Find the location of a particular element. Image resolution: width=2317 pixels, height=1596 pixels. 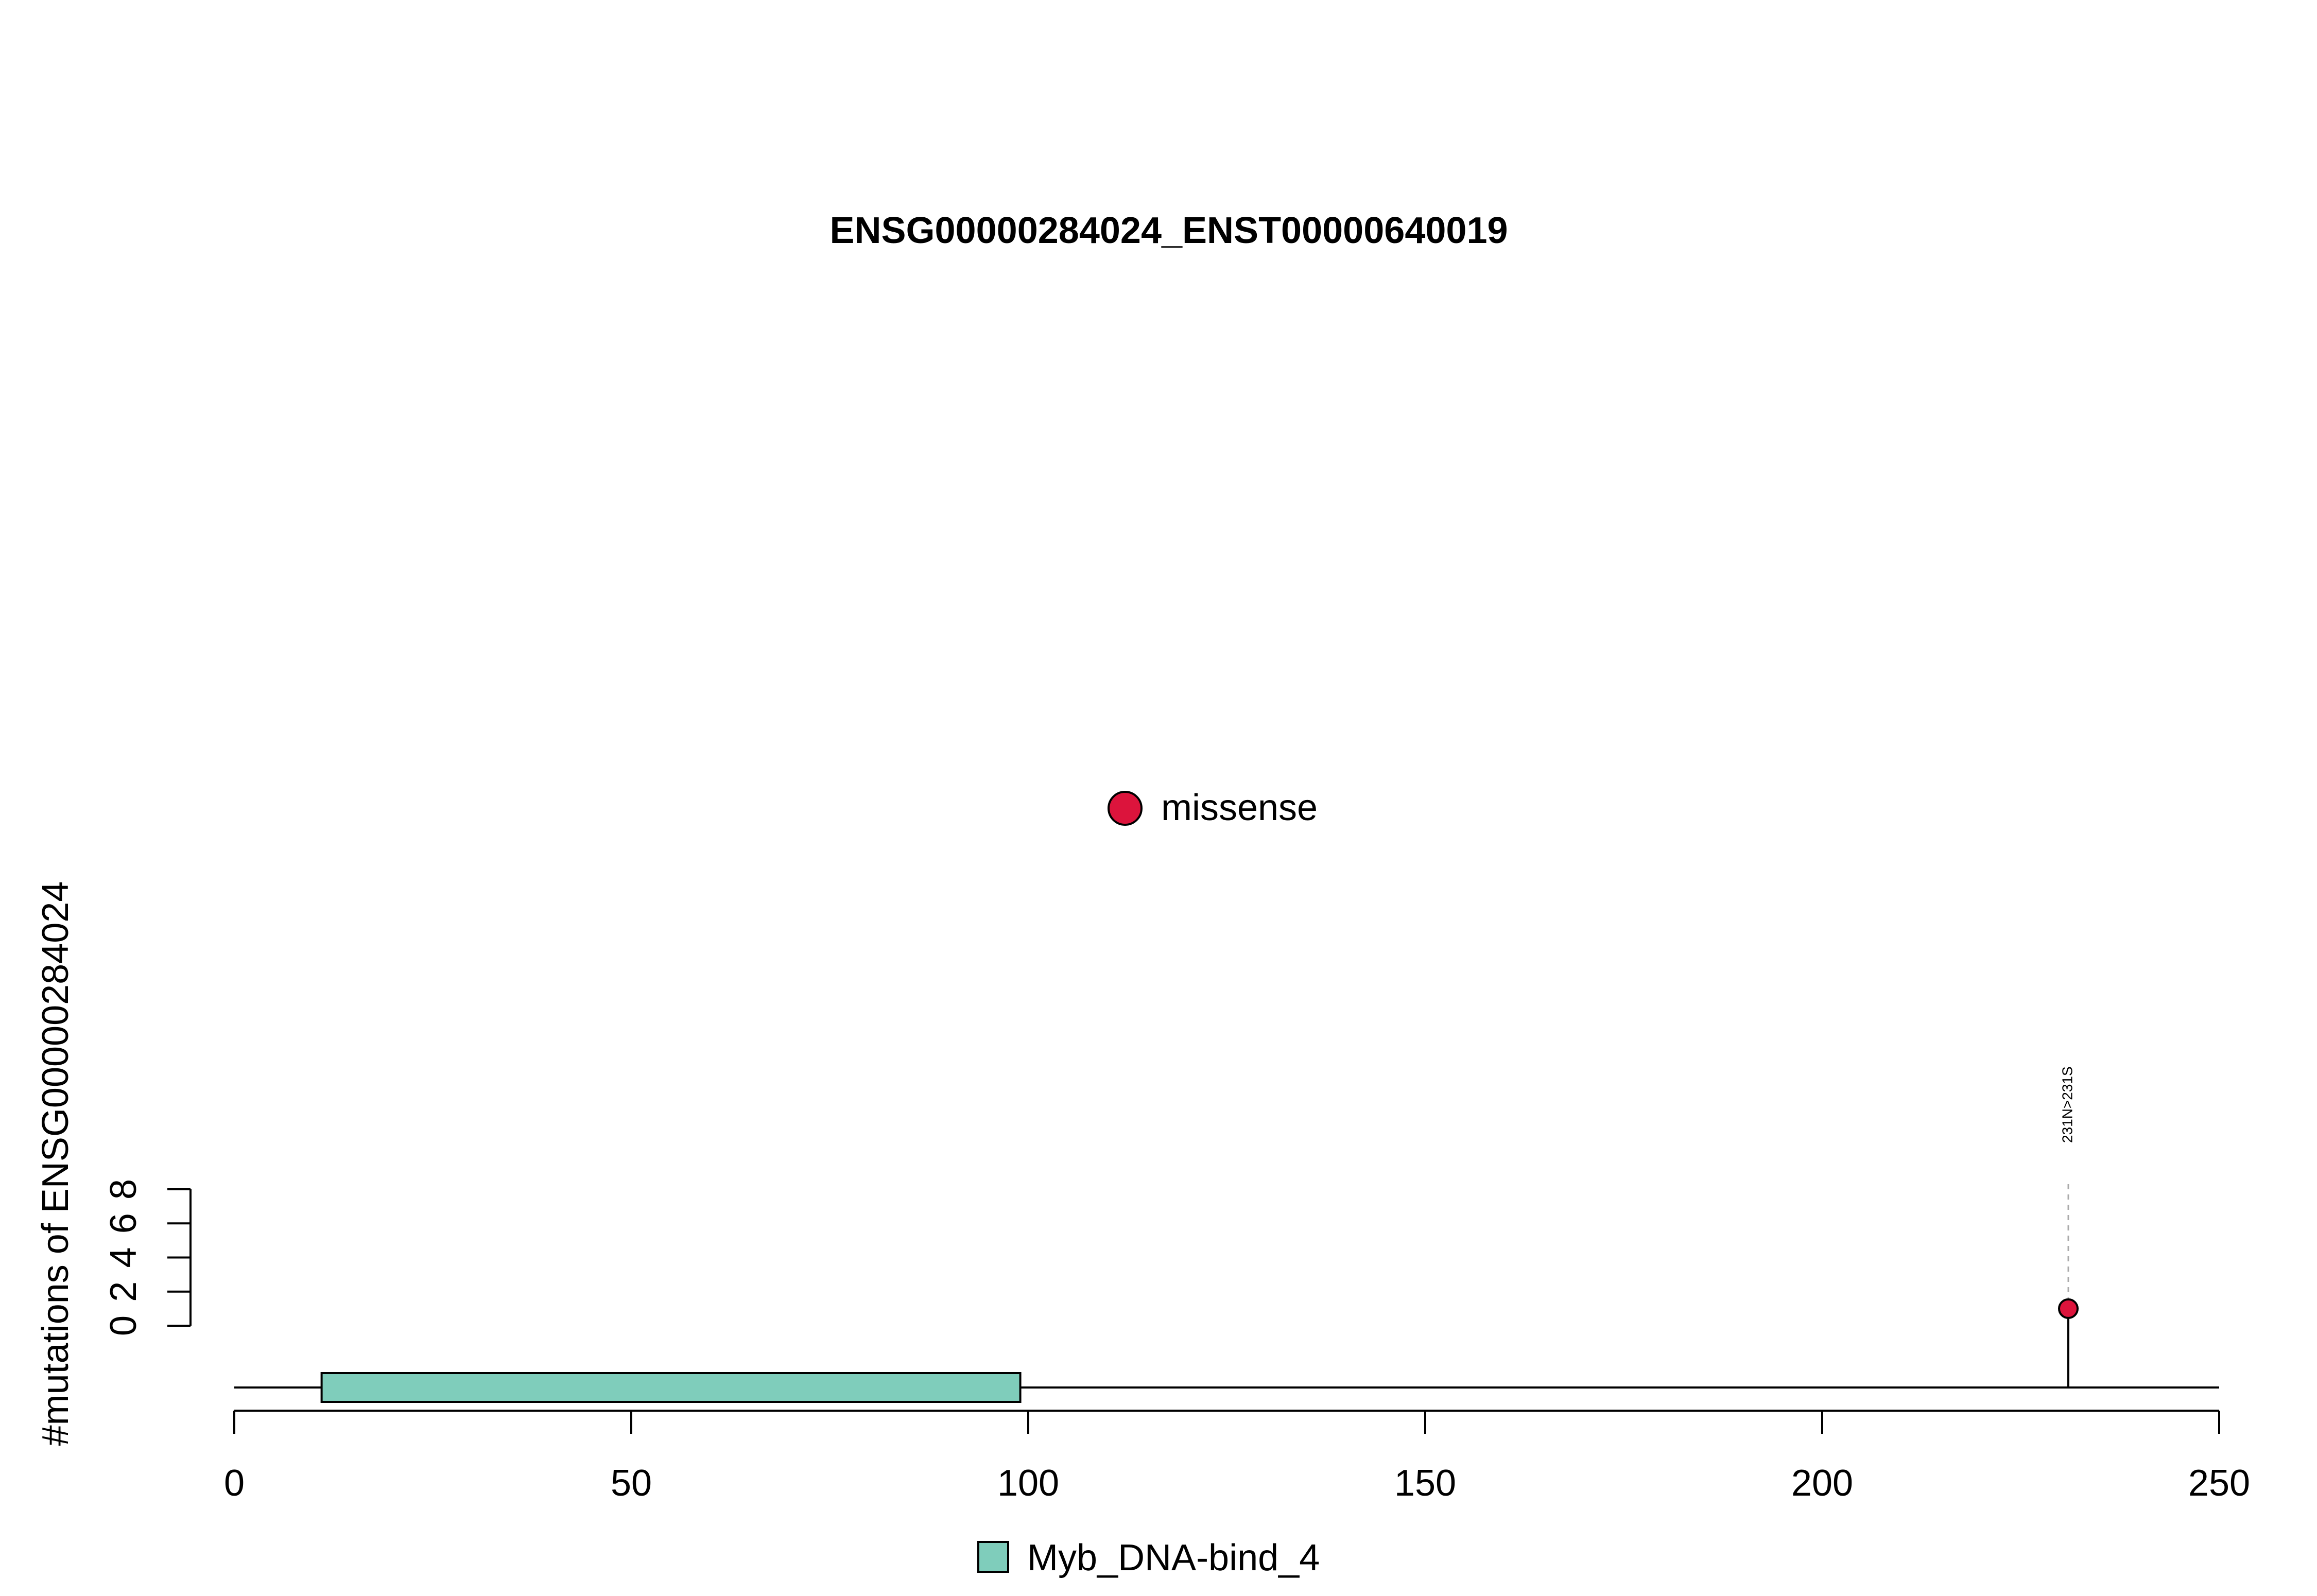

chart-title: ENSG00000284024_ENST00000640019 is located at coordinates (1168, 230).